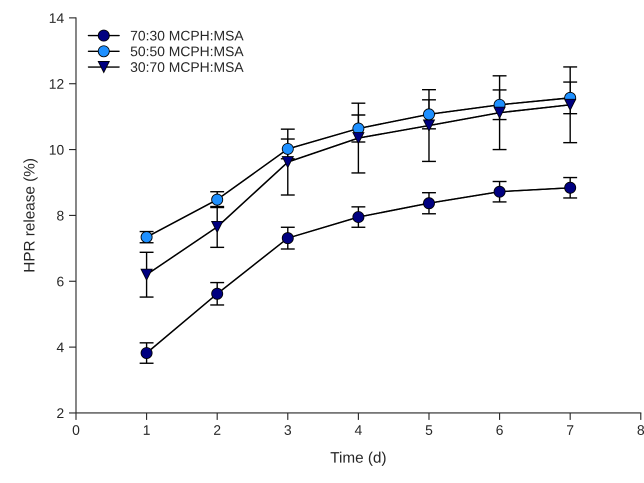  I want to click on y-tick-label: 10, so click(57, 149).